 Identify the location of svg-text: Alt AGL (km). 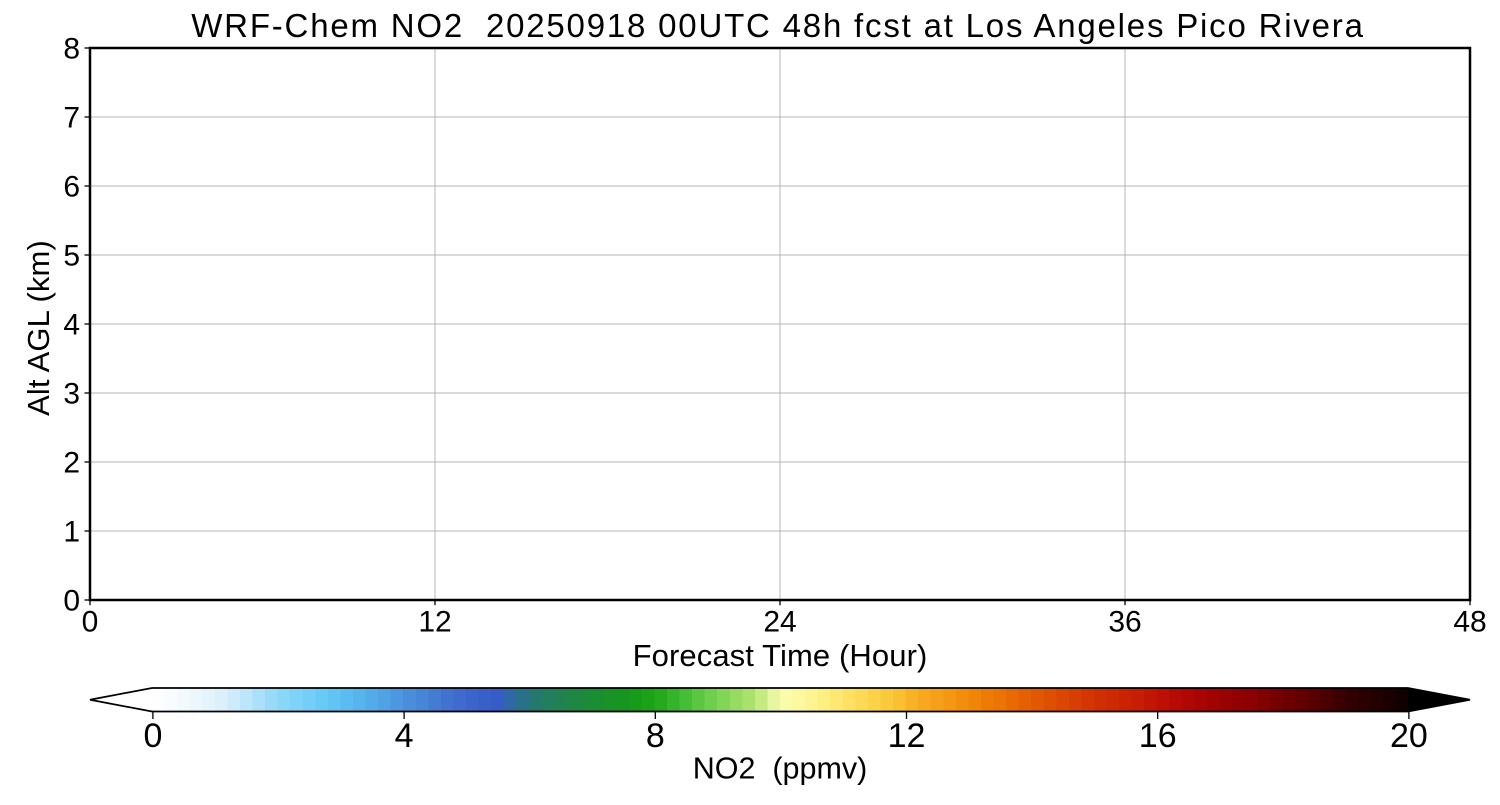
(38, 328).